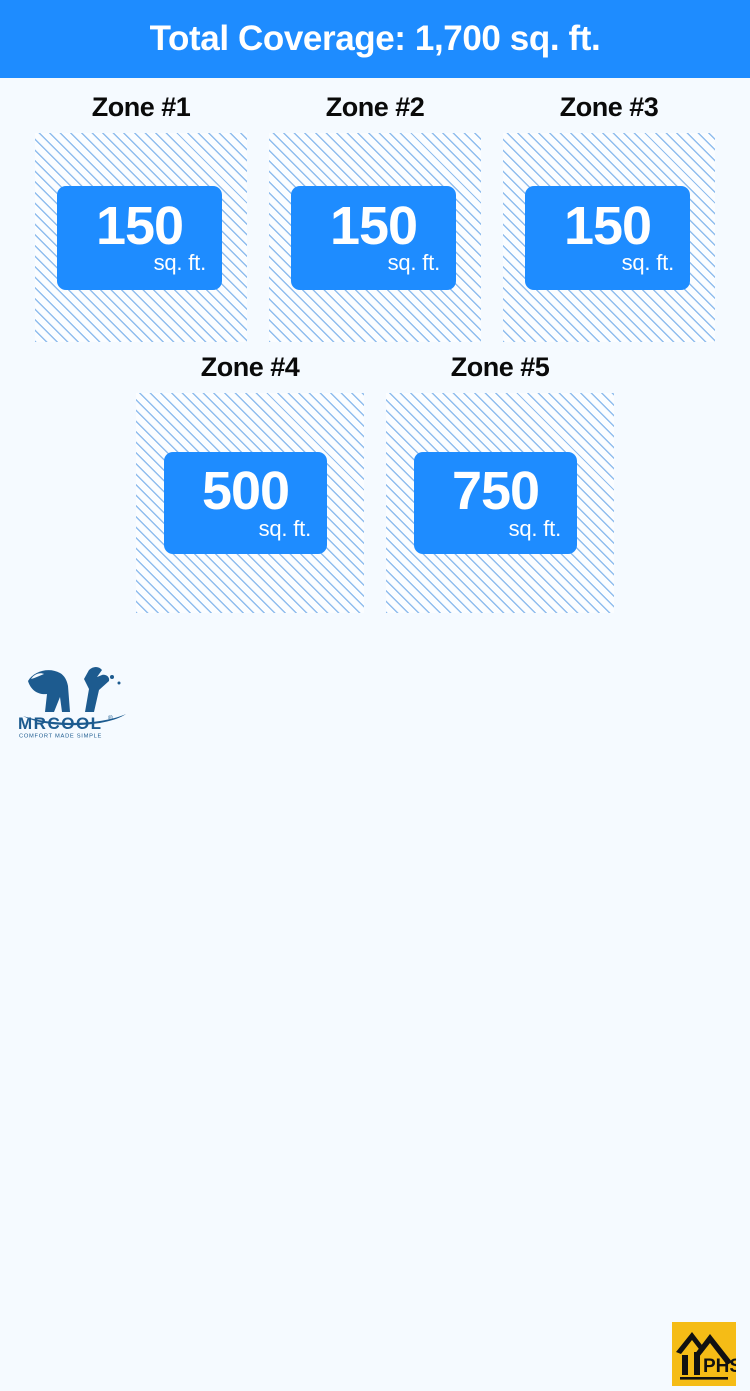 The height and width of the screenshot is (1391, 750). I want to click on page-title: Total Coverage: 1,700 sq. ft., so click(375, 38).